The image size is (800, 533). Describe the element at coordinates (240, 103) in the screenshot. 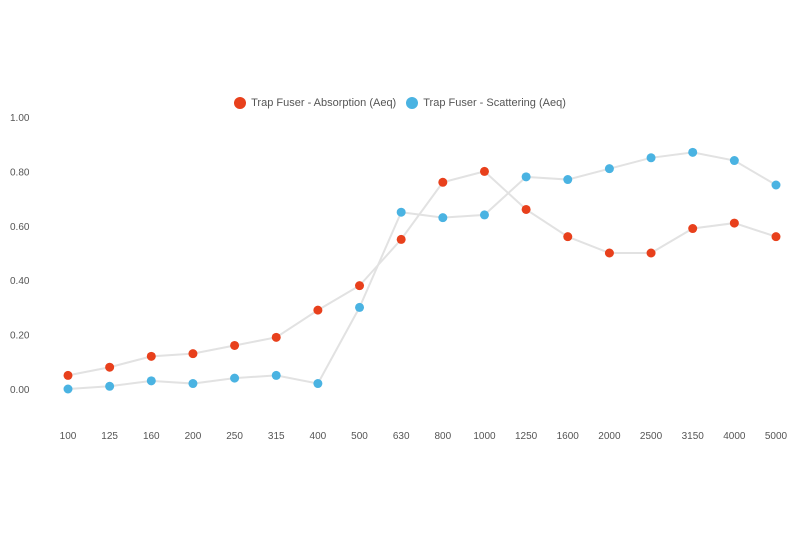

I see `legend-marker-absorption` at that location.